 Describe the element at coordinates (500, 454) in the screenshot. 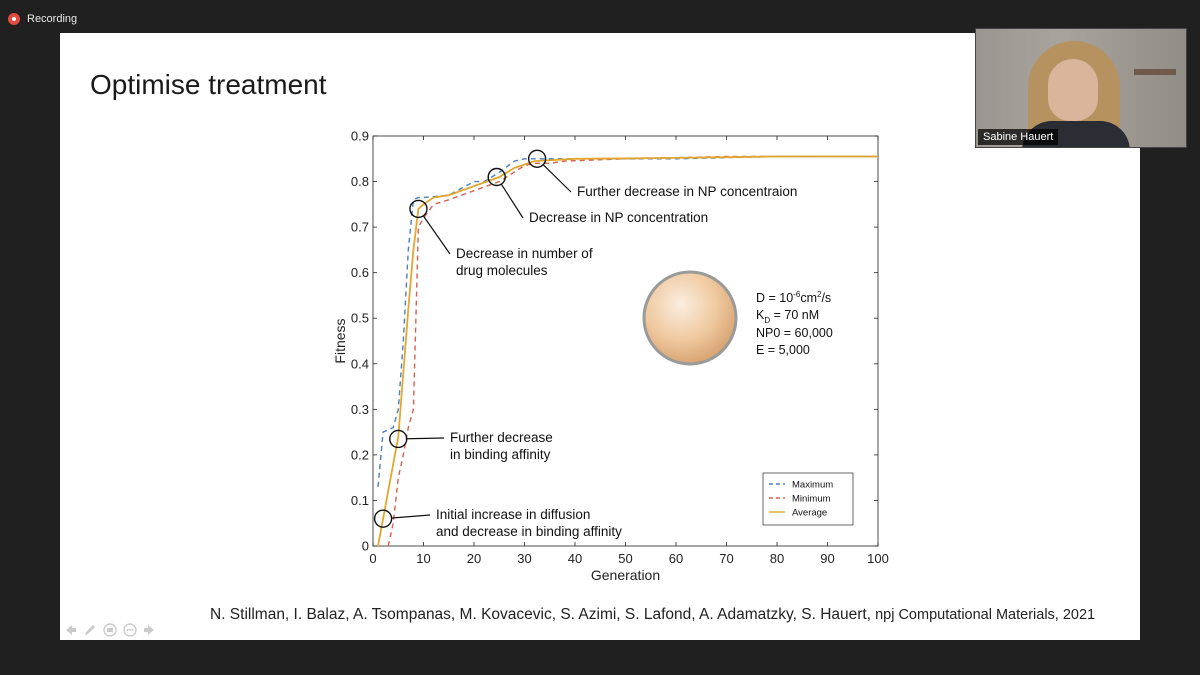

I see `annotation-text: in binding affinity` at that location.